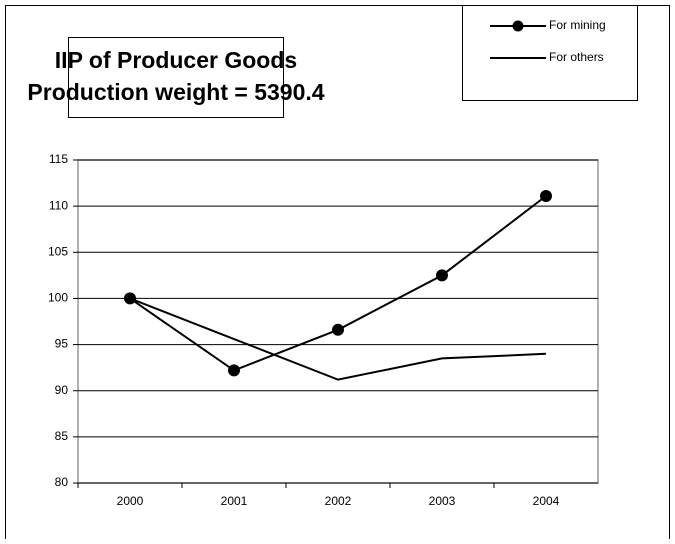 This screenshot has height=544, width=675. I want to click on y-tick-label: 100, so click(58, 298).